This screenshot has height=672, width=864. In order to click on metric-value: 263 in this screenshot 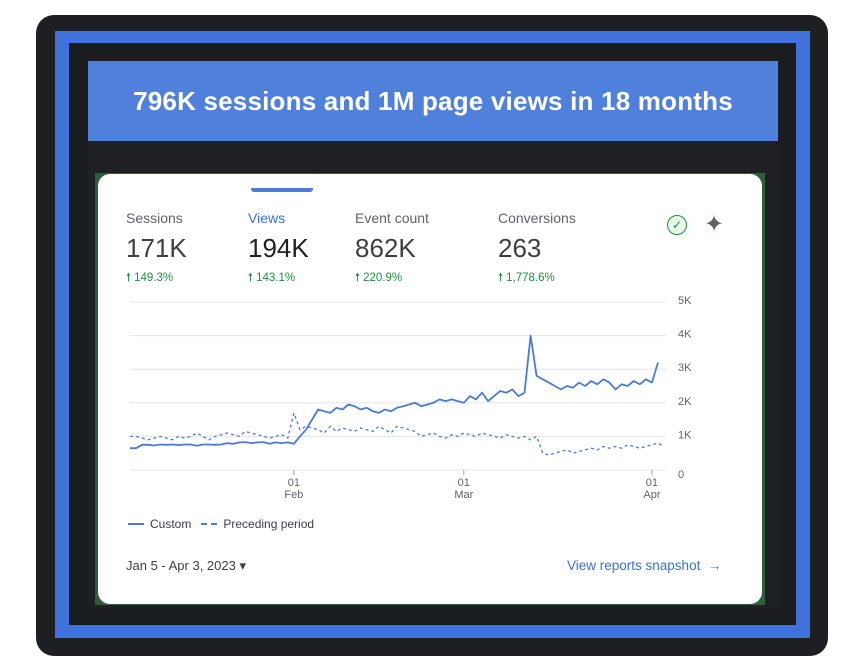, I will do `click(520, 248)`.